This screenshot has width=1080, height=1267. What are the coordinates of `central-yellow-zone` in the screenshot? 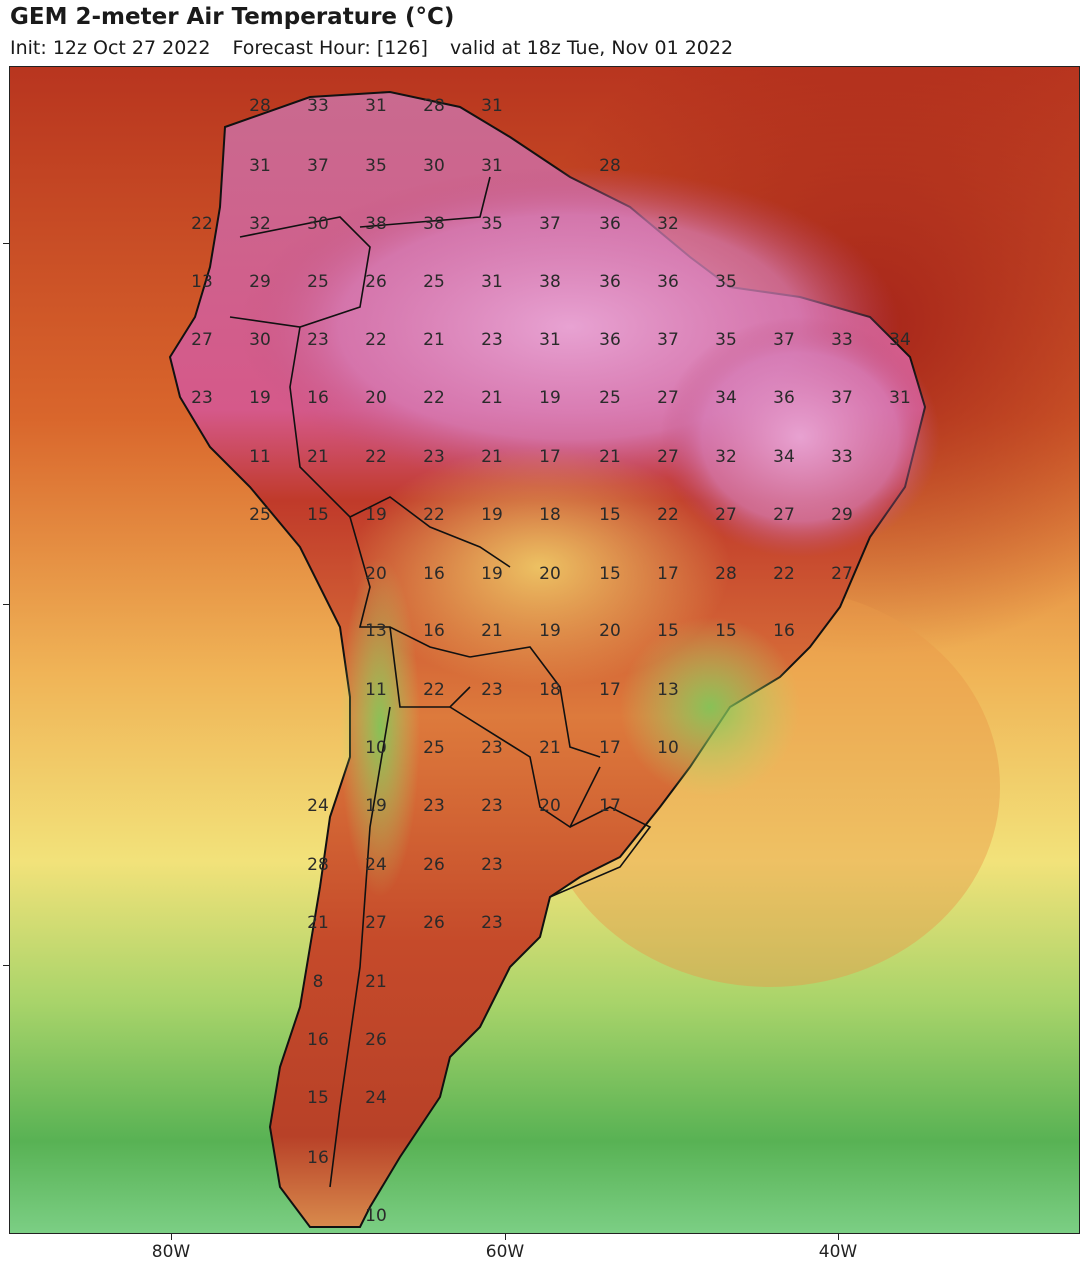 It's located at (540, 567).